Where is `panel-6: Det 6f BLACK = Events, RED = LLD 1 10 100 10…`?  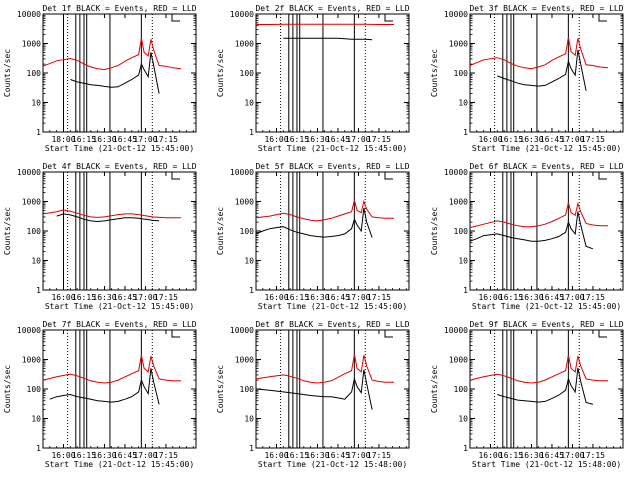 panel-6: Det 6f BLACK = Events, RED = LLD 1 10 100 10… is located at coordinates (527, 236).